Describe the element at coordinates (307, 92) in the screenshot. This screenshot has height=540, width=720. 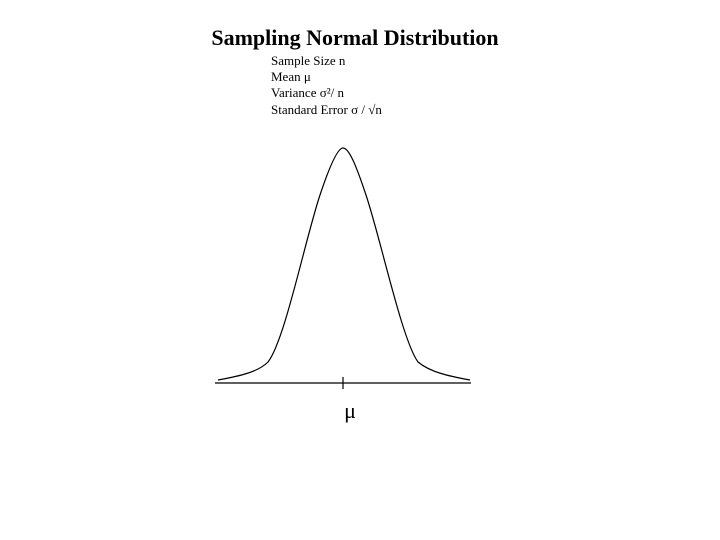
I see `info-line: Variance σ²/ n` at that location.